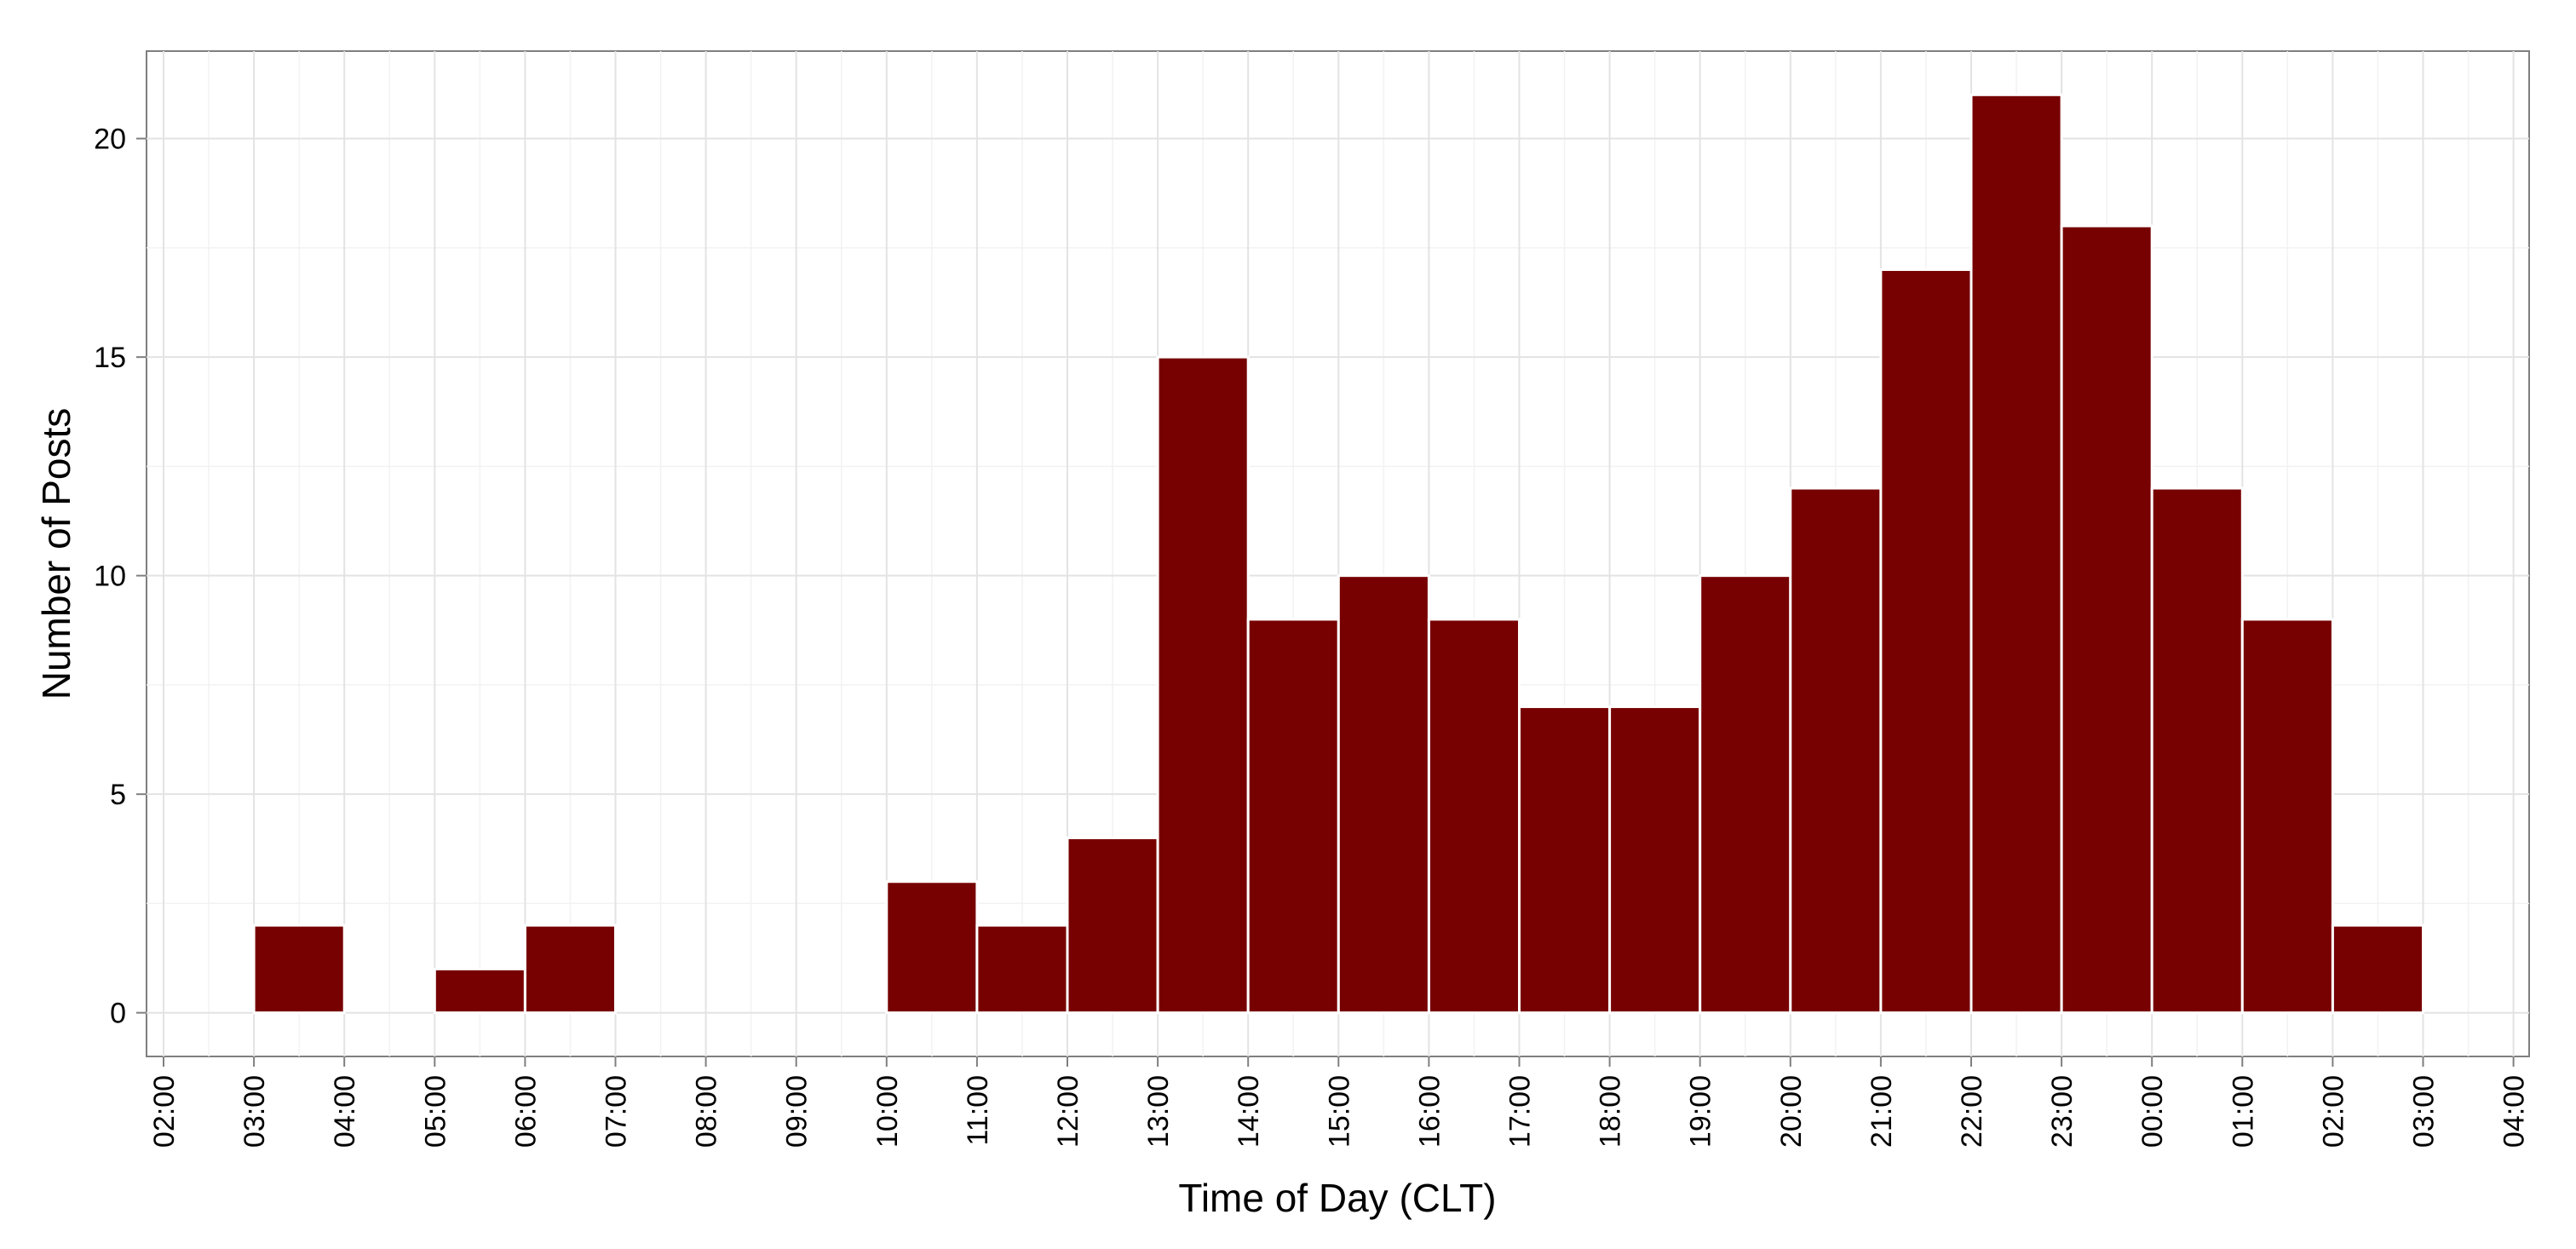 The width and height of the screenshot is (2576, 1249). What do you see at coordinates (1882, 1111) in the screenshot?
I see `x-tick-label: 21:00` at bounding box center [1882, 1111].